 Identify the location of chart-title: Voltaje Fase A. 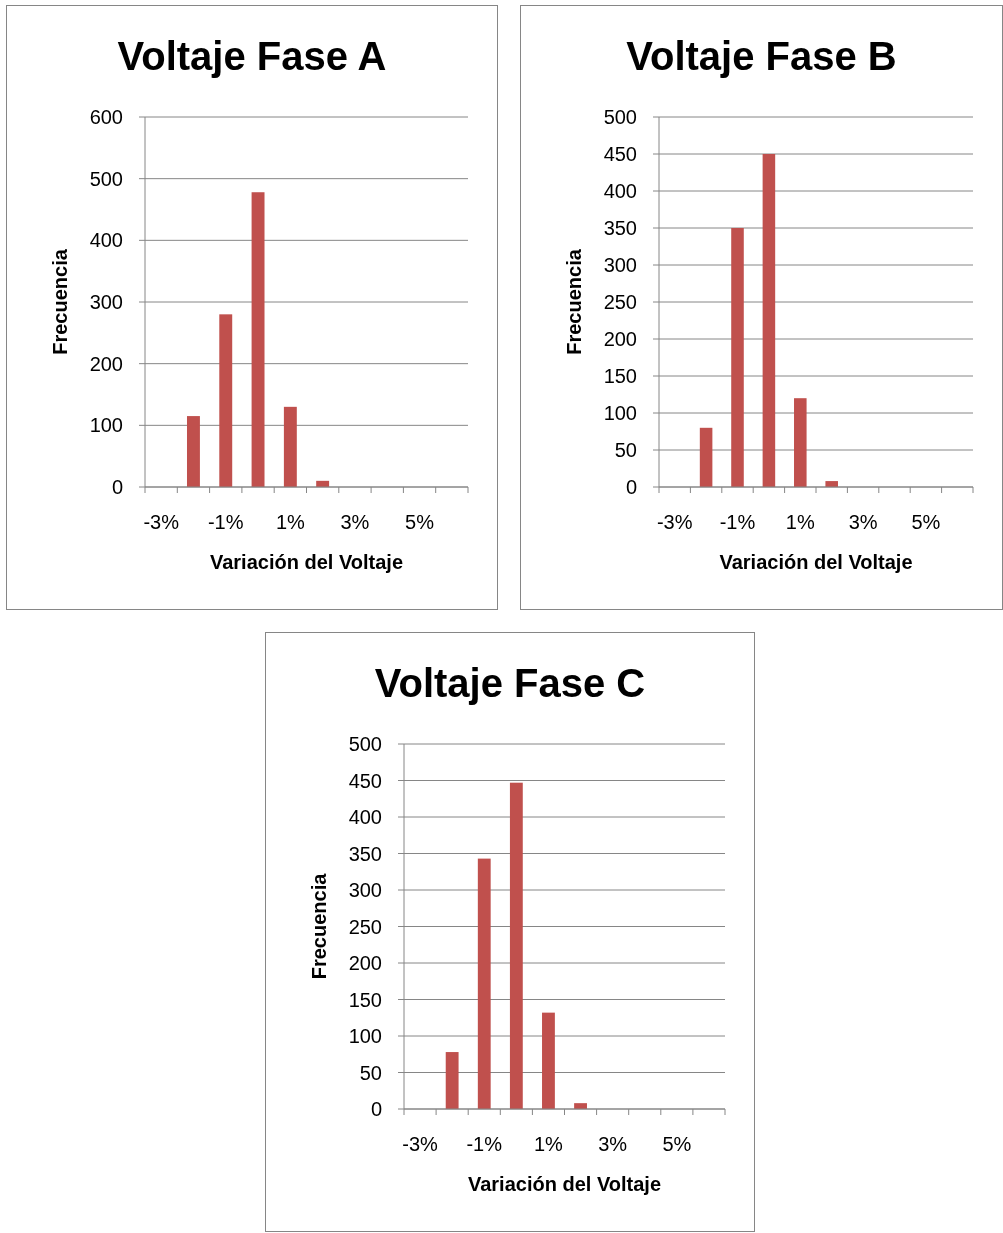
(252, 56).